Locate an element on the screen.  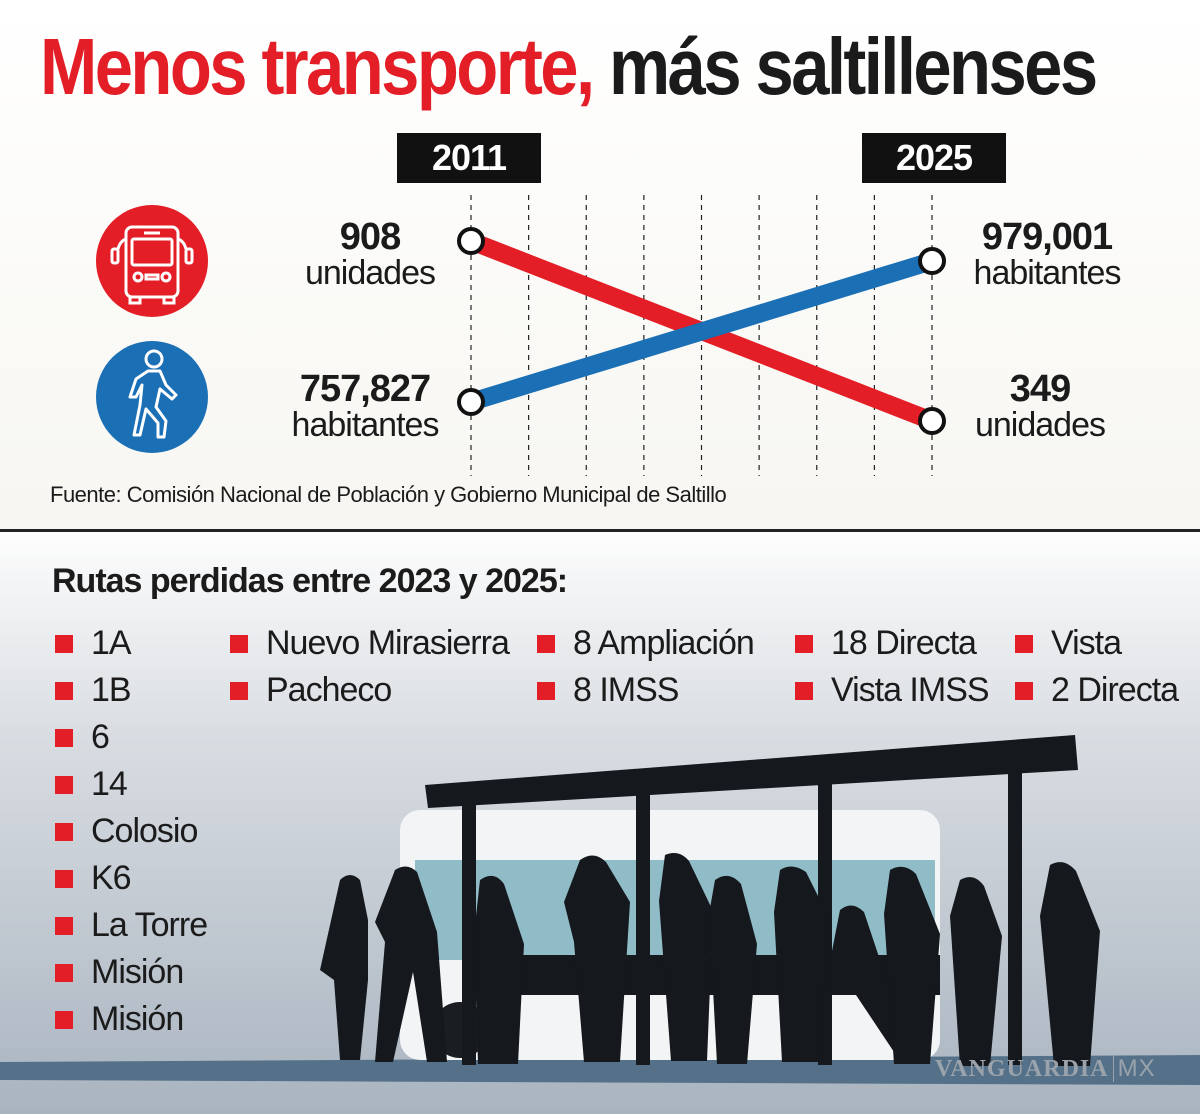
route-item: Nuevo Mirasierra is located at coordinates (370, 643).